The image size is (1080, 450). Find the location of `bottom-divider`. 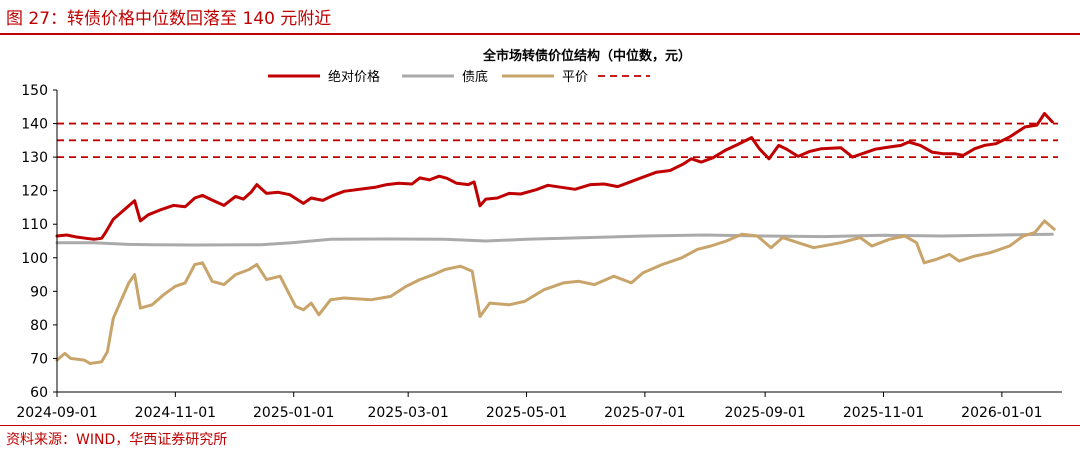

bottom-divider is located at coordinates (540, 425).